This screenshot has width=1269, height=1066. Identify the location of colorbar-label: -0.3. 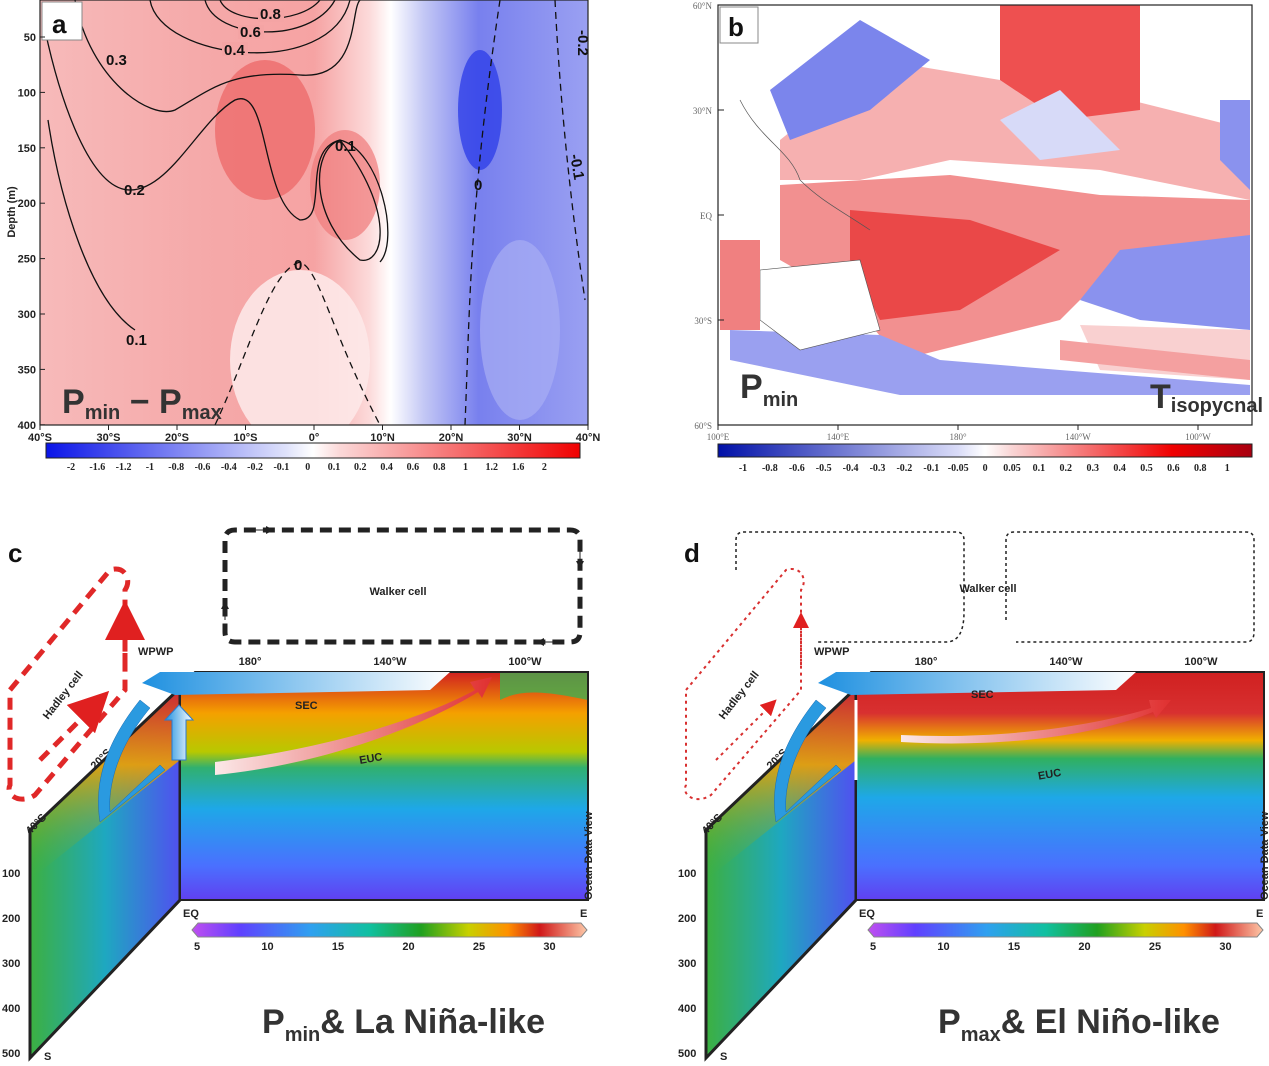
(878, 468).